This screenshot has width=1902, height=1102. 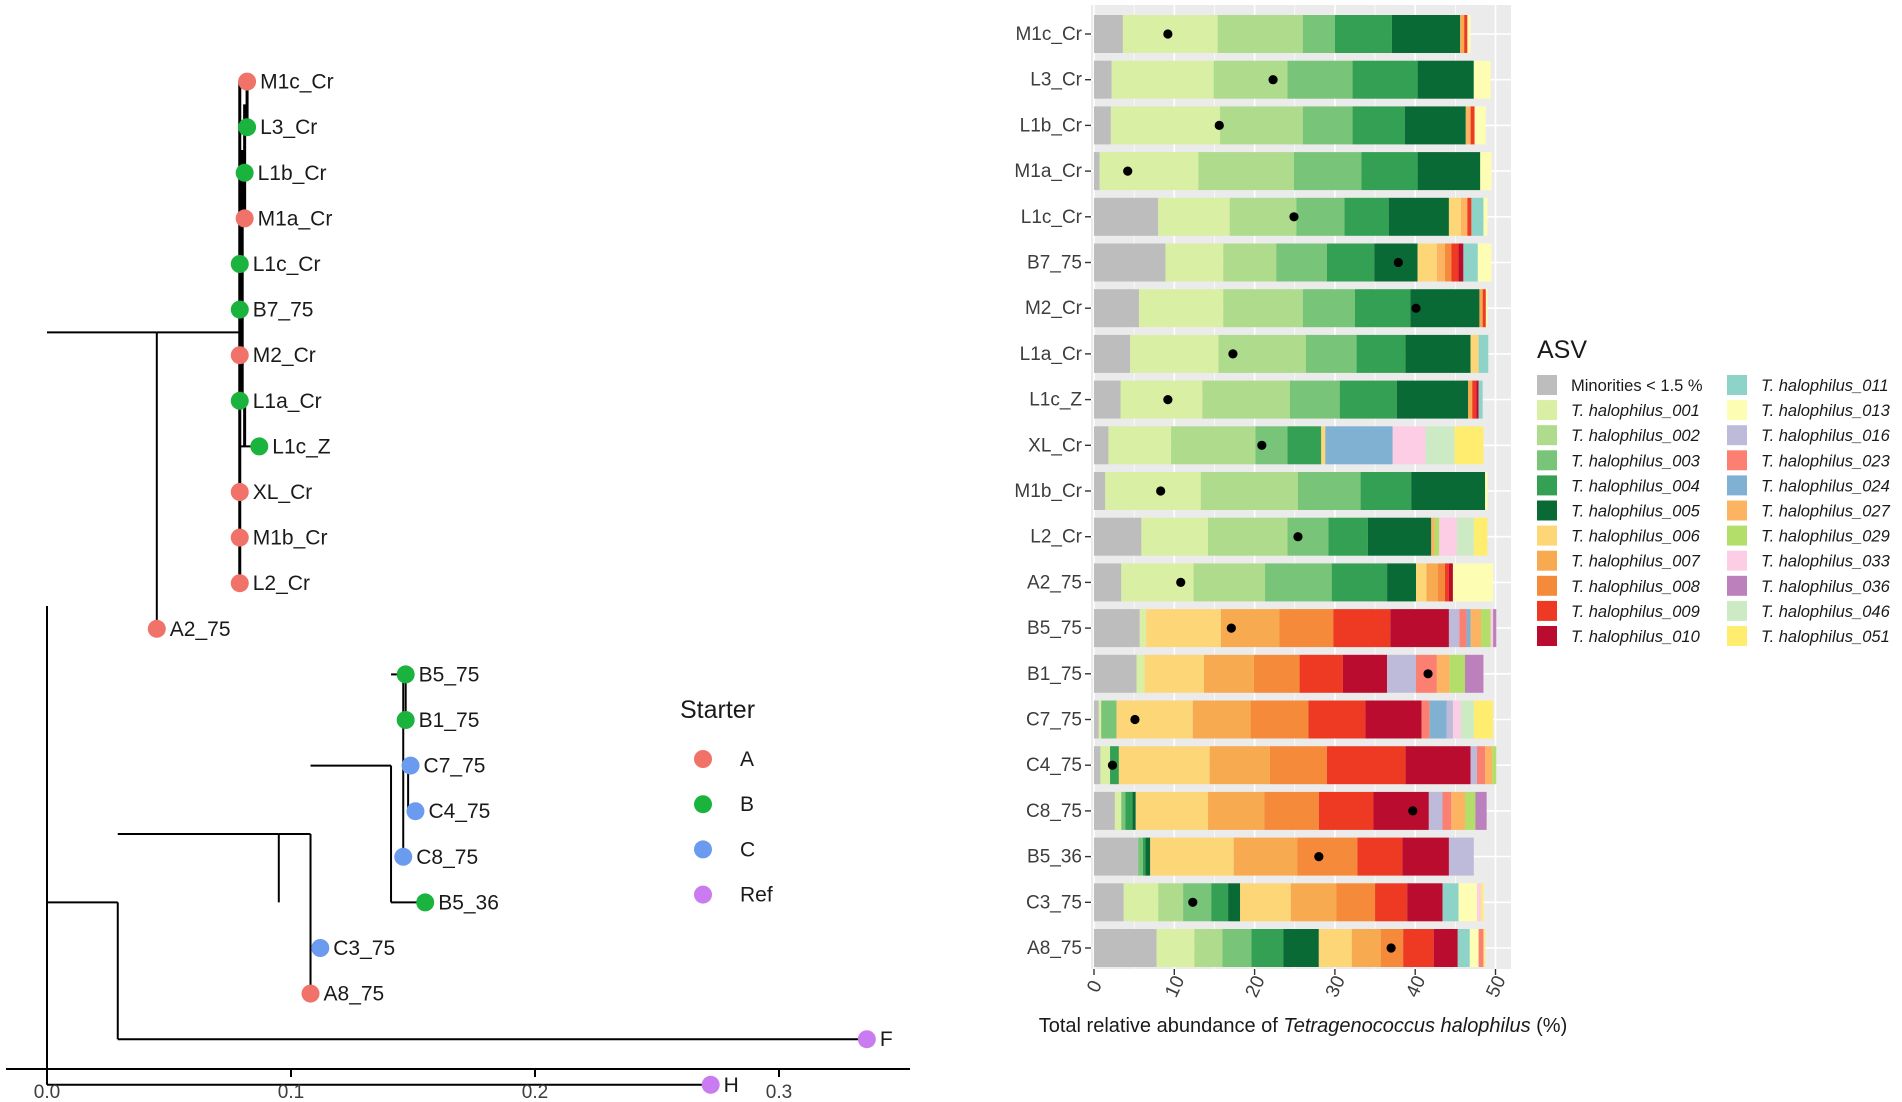 I want to click on tip-node-M1a_Cr, so click(x=244, y=218).